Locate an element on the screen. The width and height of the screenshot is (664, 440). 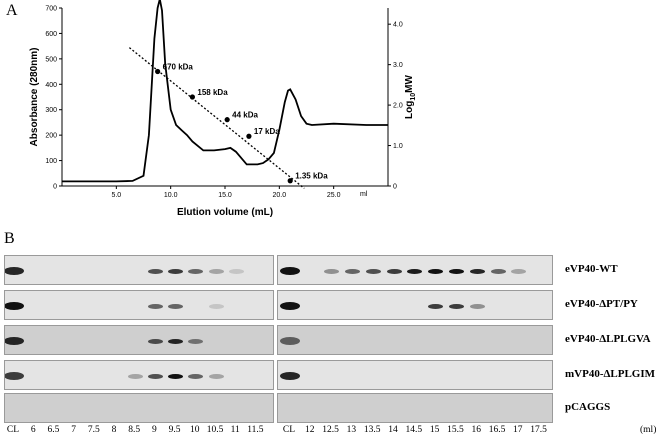
band-right-2-CL is located at coordinates (290, 341).